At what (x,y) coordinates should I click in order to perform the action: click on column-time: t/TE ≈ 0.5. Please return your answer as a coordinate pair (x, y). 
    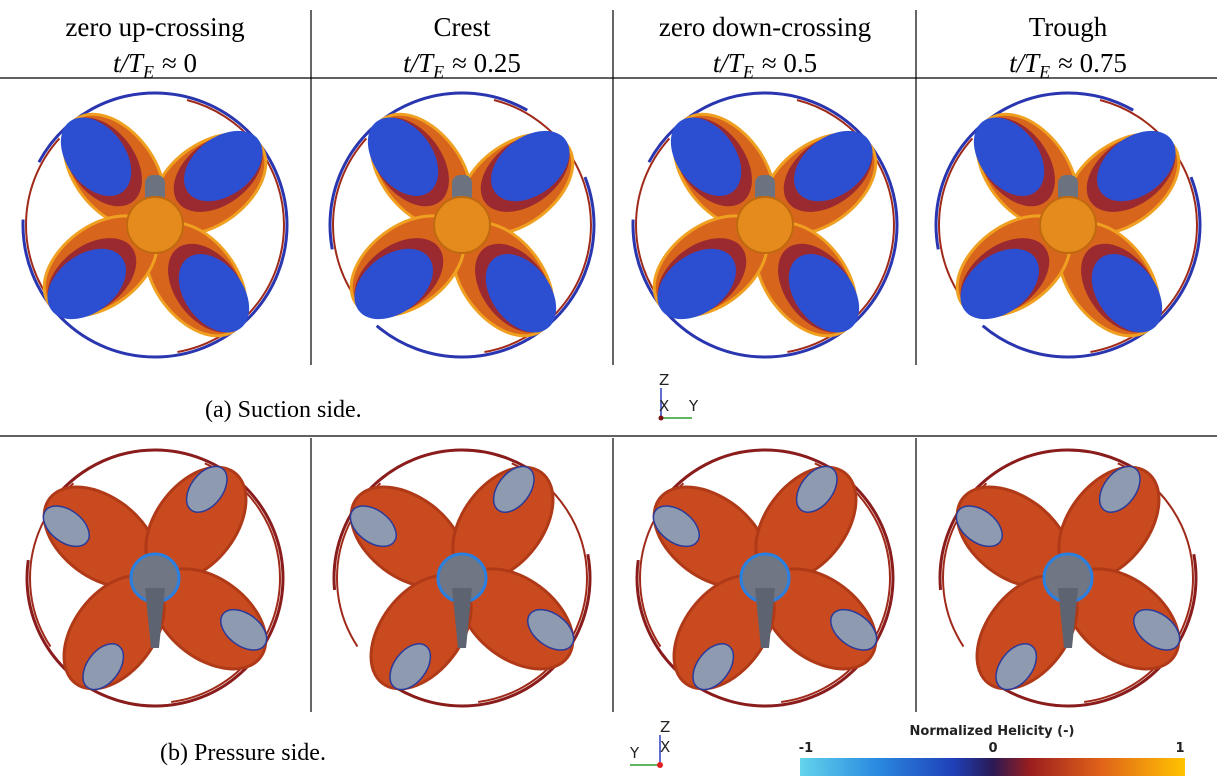
    Looking at the image, I should click on (765, 65).